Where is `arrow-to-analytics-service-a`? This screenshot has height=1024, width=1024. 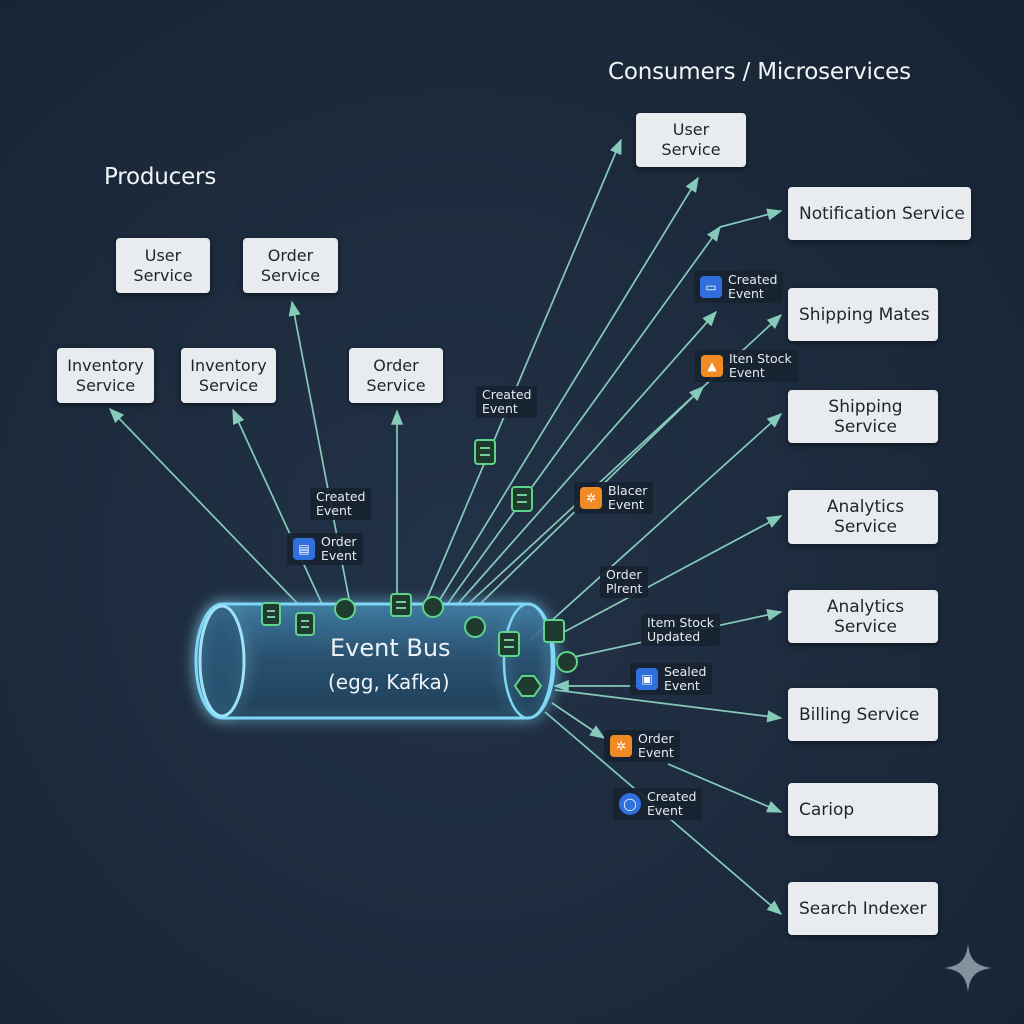 arrow-to-analytics-service-a is located at coordinates (665, 578).